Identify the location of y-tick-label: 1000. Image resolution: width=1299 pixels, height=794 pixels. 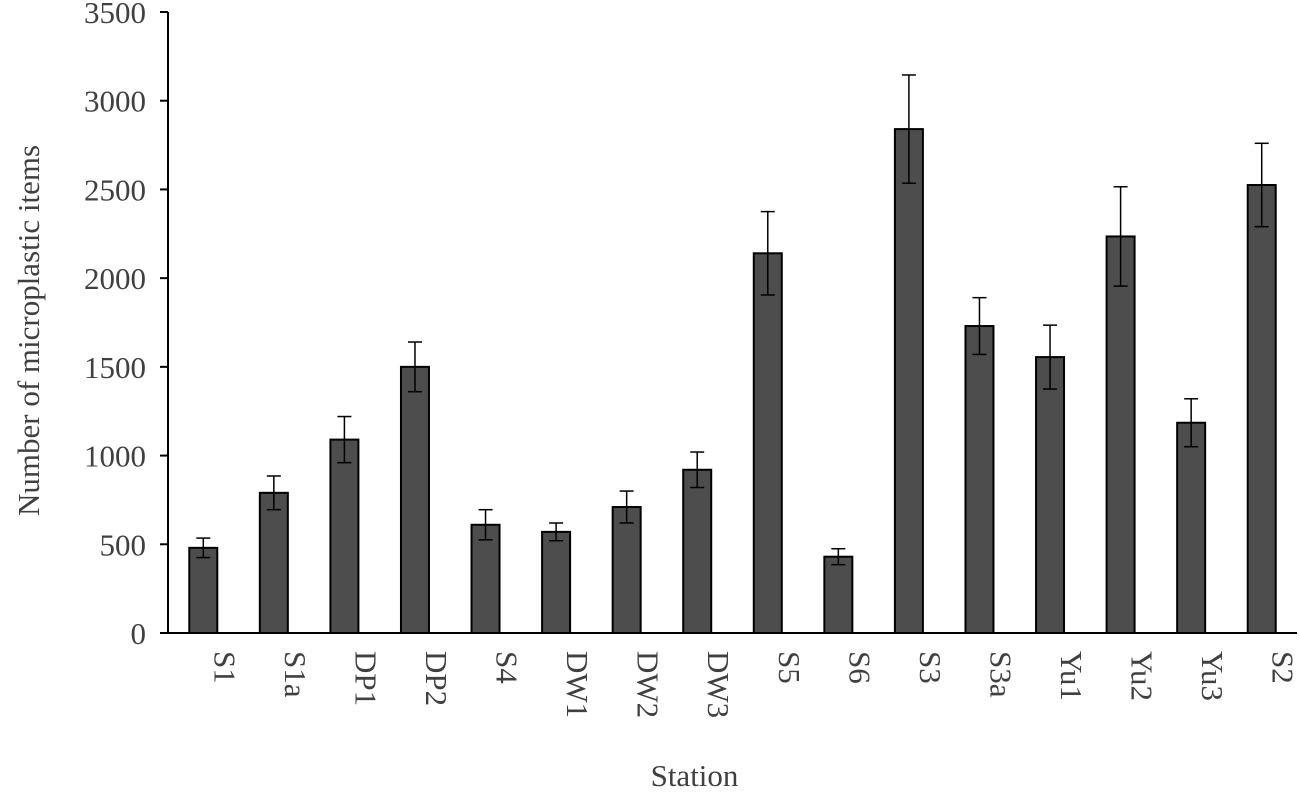
(115, 456).